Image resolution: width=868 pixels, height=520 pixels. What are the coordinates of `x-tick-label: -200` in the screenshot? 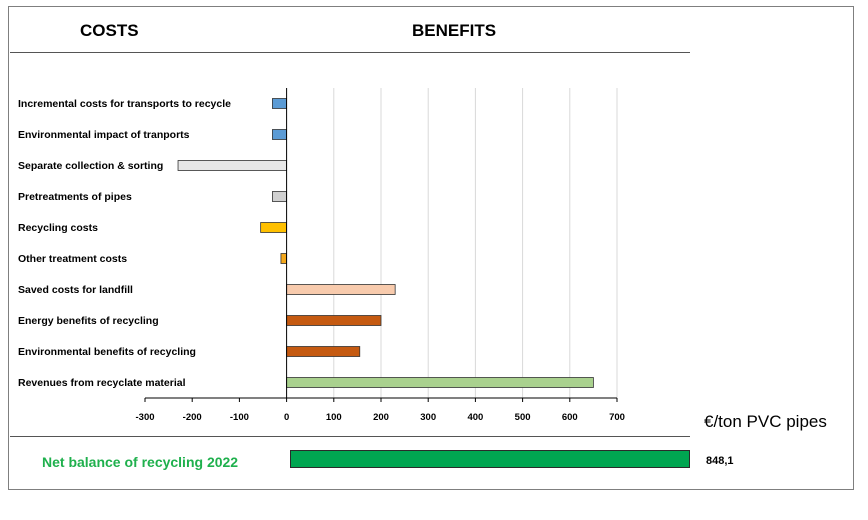 It's located at (192, 417).